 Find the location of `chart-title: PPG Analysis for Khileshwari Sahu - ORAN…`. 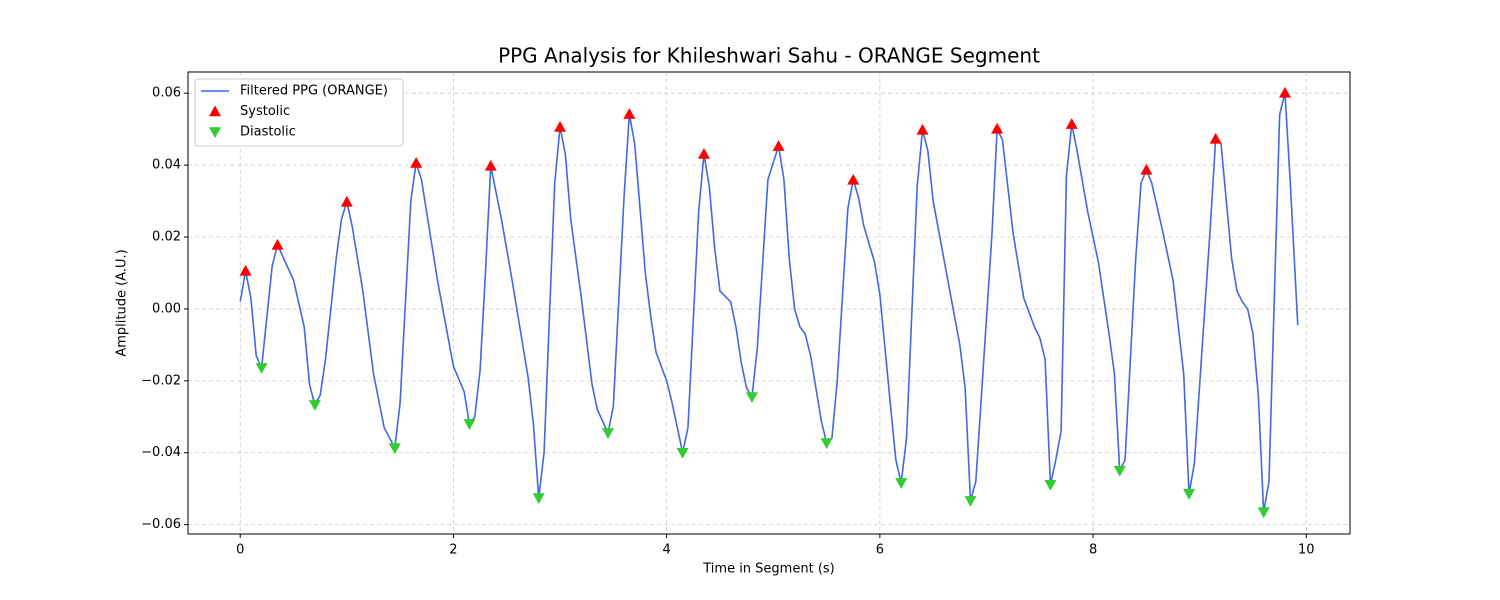

chart-title: PPG Analysis for Khileshwari Sahu - ORAN… is located at coordinates (769, 56).